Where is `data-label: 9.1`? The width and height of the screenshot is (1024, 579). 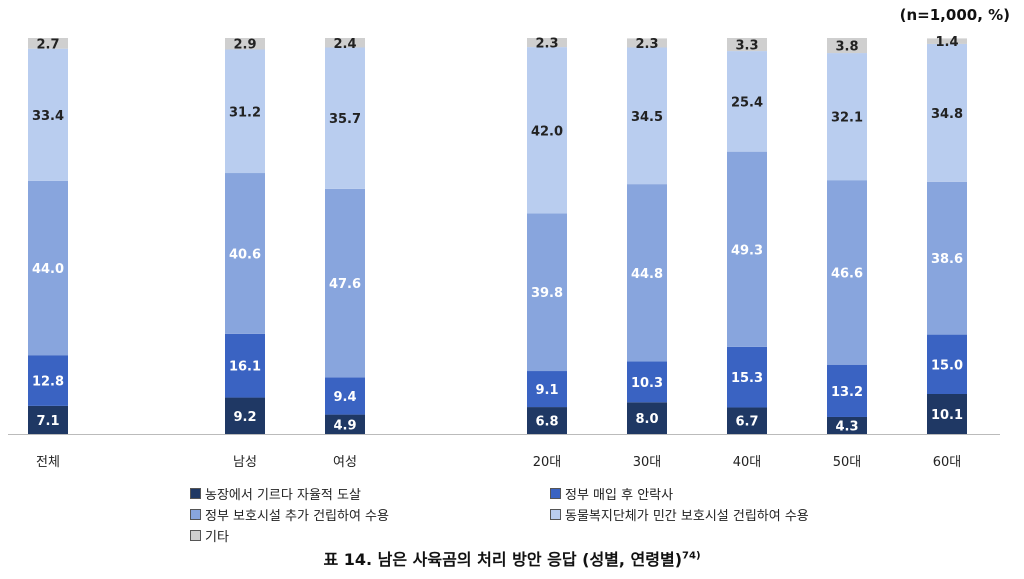
data-label: 9.1 is located at coordinates (546, 390).